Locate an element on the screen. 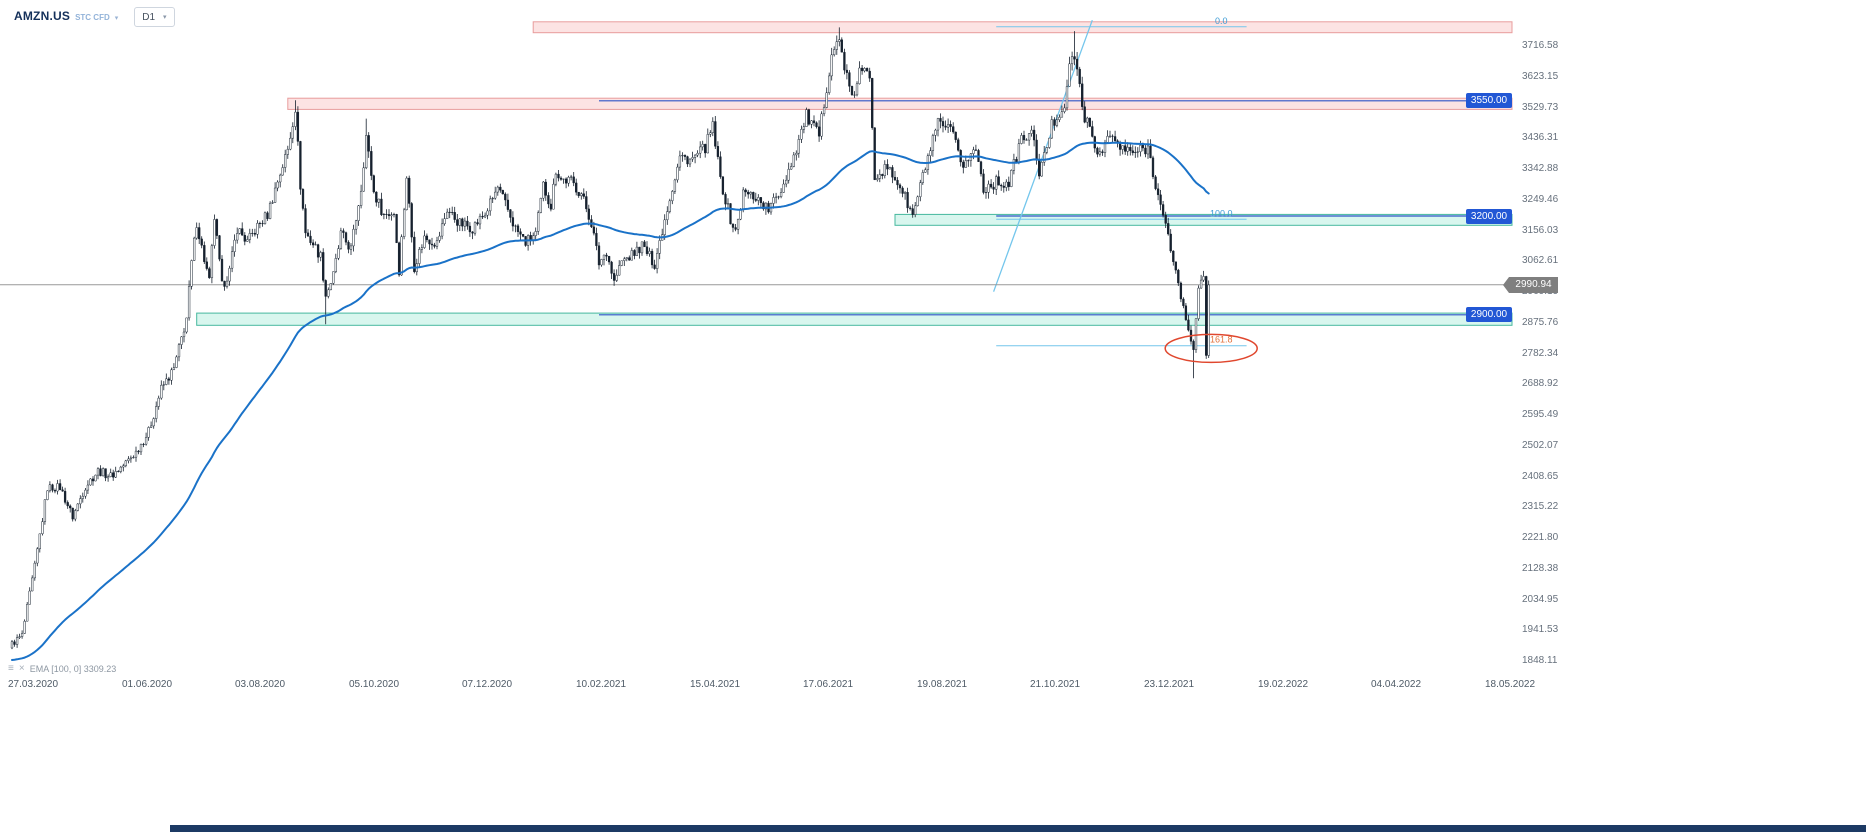 This screenshot has width=1866, height=832. price-axis-tick: 1941.53 is located at coordinates (1540, 629).